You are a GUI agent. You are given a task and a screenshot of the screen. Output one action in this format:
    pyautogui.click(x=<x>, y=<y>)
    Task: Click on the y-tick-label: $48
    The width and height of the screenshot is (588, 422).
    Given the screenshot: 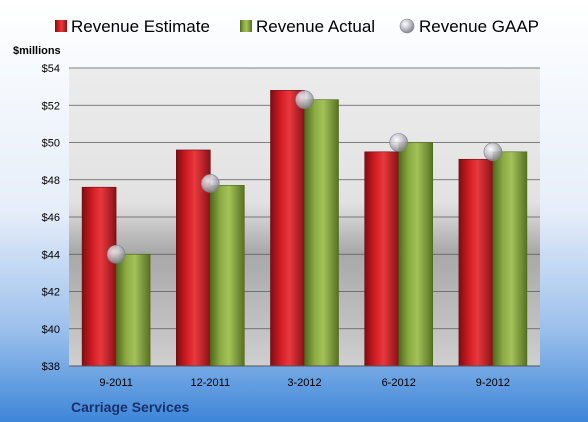 What is the action you would take?
    pyautogui.click(x=51, y=181)
    